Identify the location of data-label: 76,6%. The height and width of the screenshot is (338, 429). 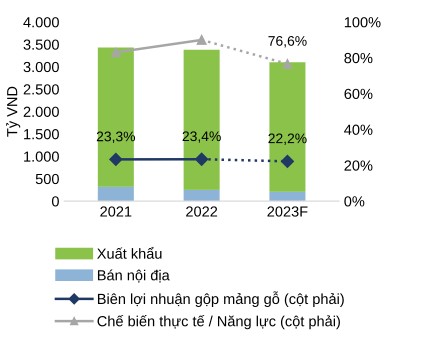
(287, 42).